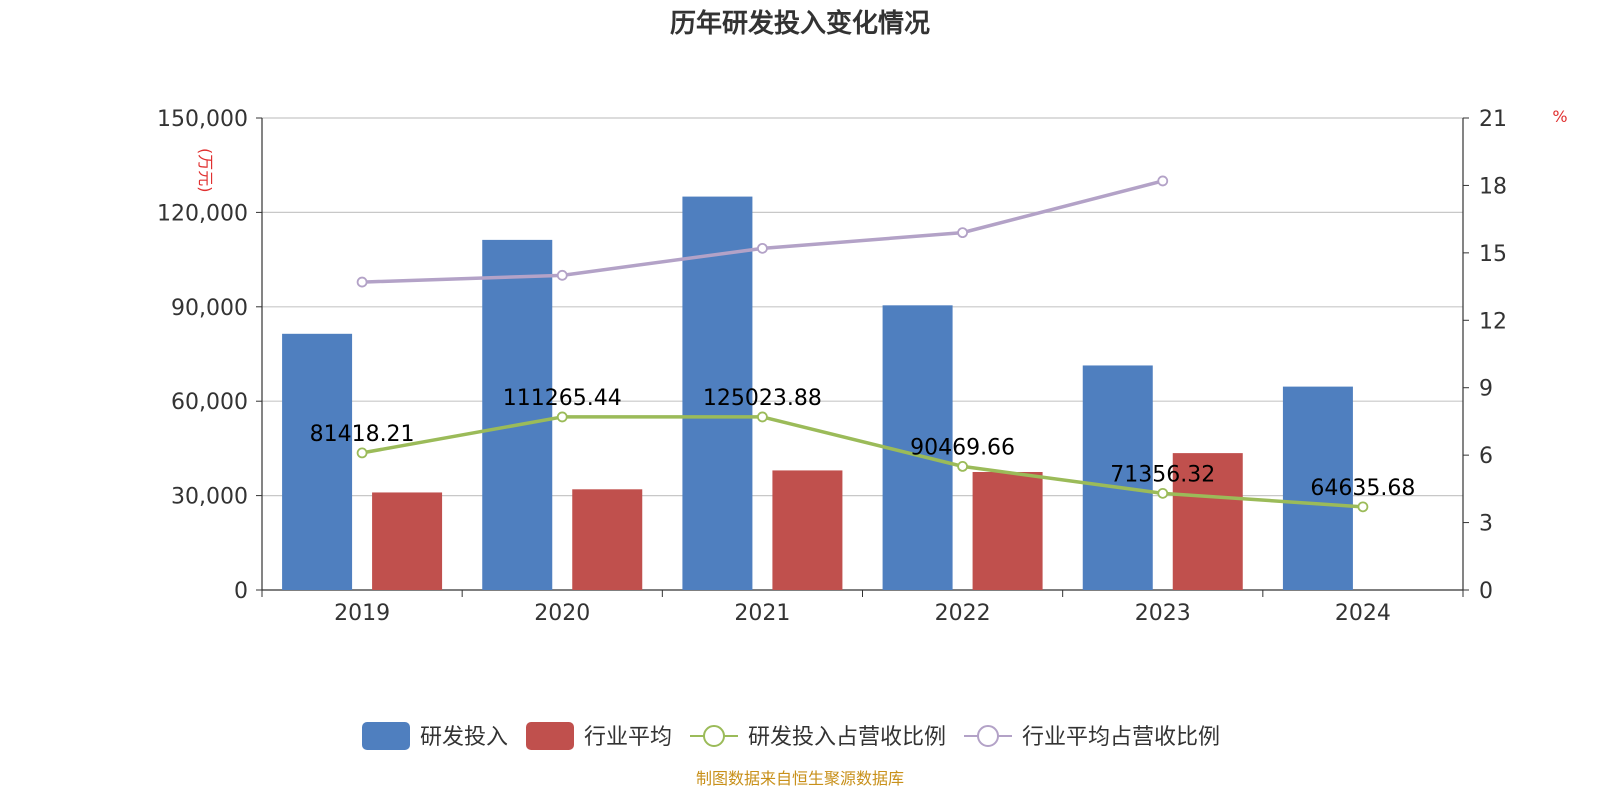 The image size is (1600, 800). Describe the element at coordinates (562, 613) in the screenshot. I see `x-tick-label: 2020` at that location.